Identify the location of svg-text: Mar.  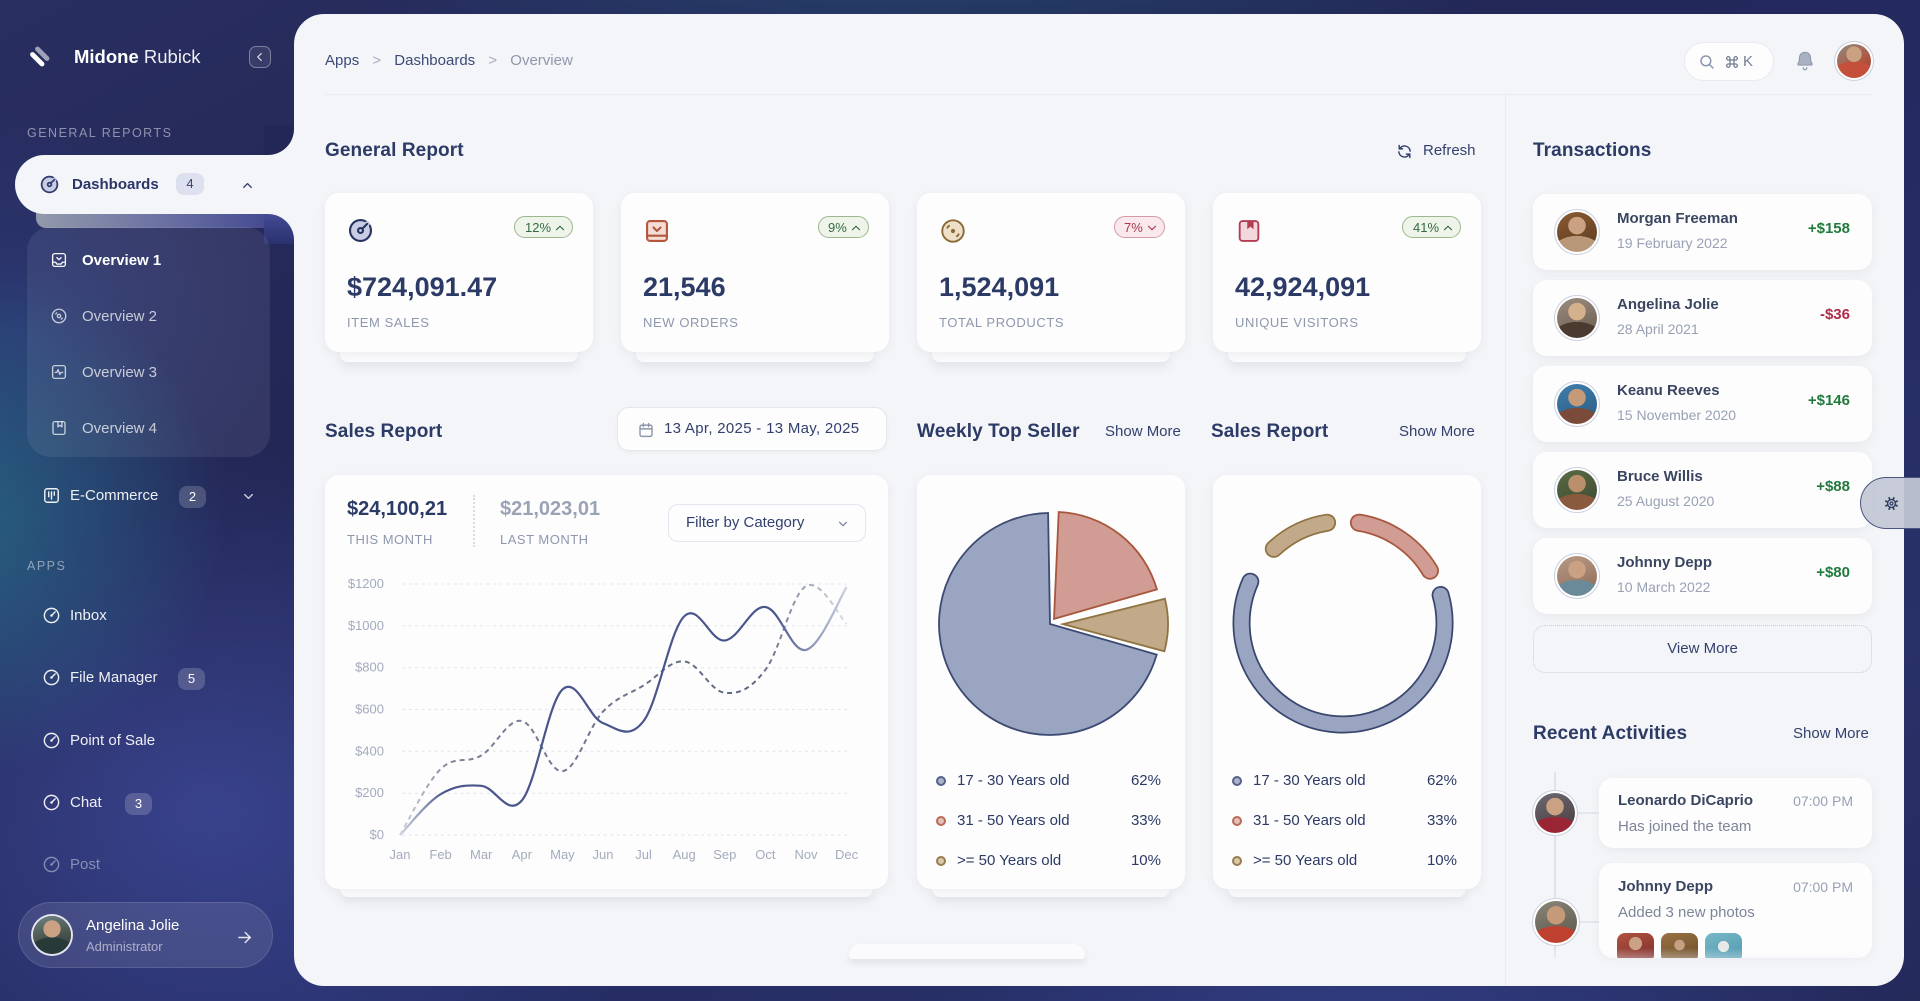
(481, 854).